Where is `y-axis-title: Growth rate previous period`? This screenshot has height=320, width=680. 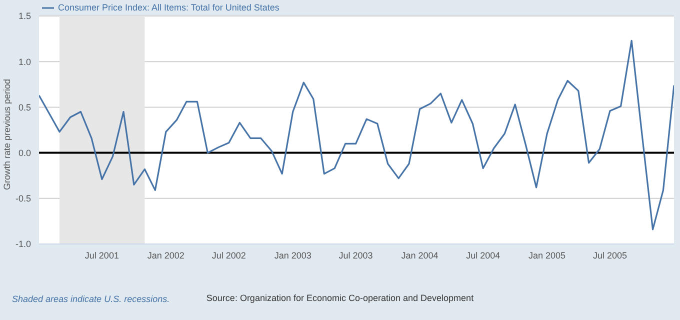 y-axis-title: Growth rate previous period is located at coordinates (7, 134).